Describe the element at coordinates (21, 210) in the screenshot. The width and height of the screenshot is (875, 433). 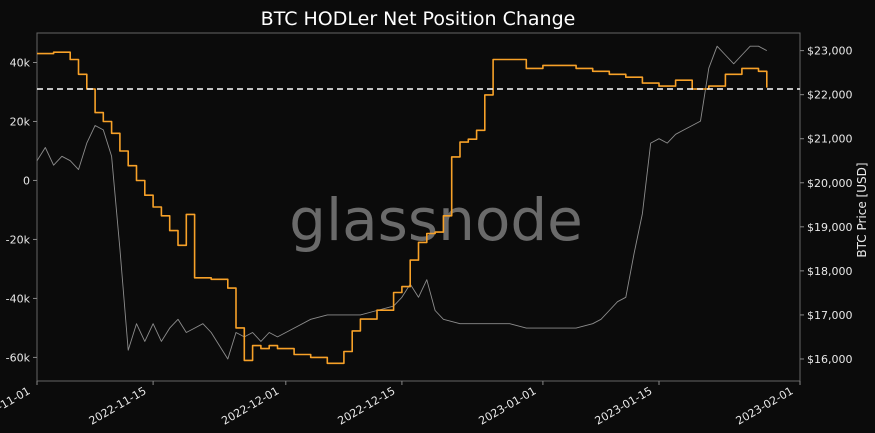
I see `left-axis: 40k 20k 0 -20k -40k -60k` at that location.